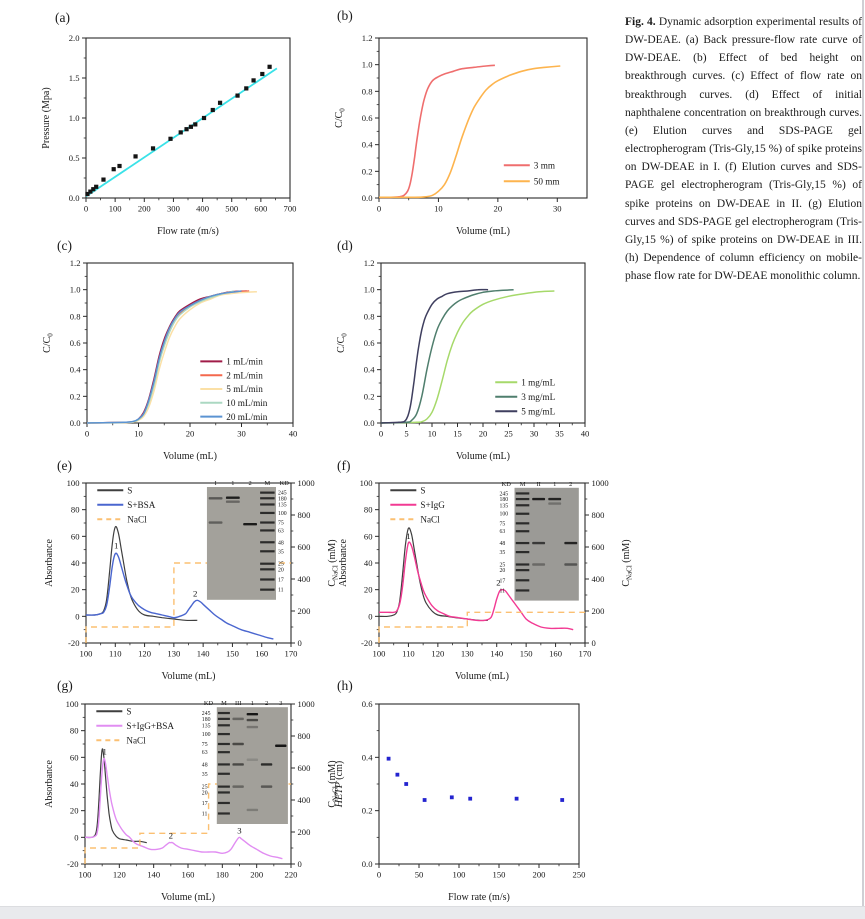  I want to click on panel-label-f: (f), so click(344, 465).